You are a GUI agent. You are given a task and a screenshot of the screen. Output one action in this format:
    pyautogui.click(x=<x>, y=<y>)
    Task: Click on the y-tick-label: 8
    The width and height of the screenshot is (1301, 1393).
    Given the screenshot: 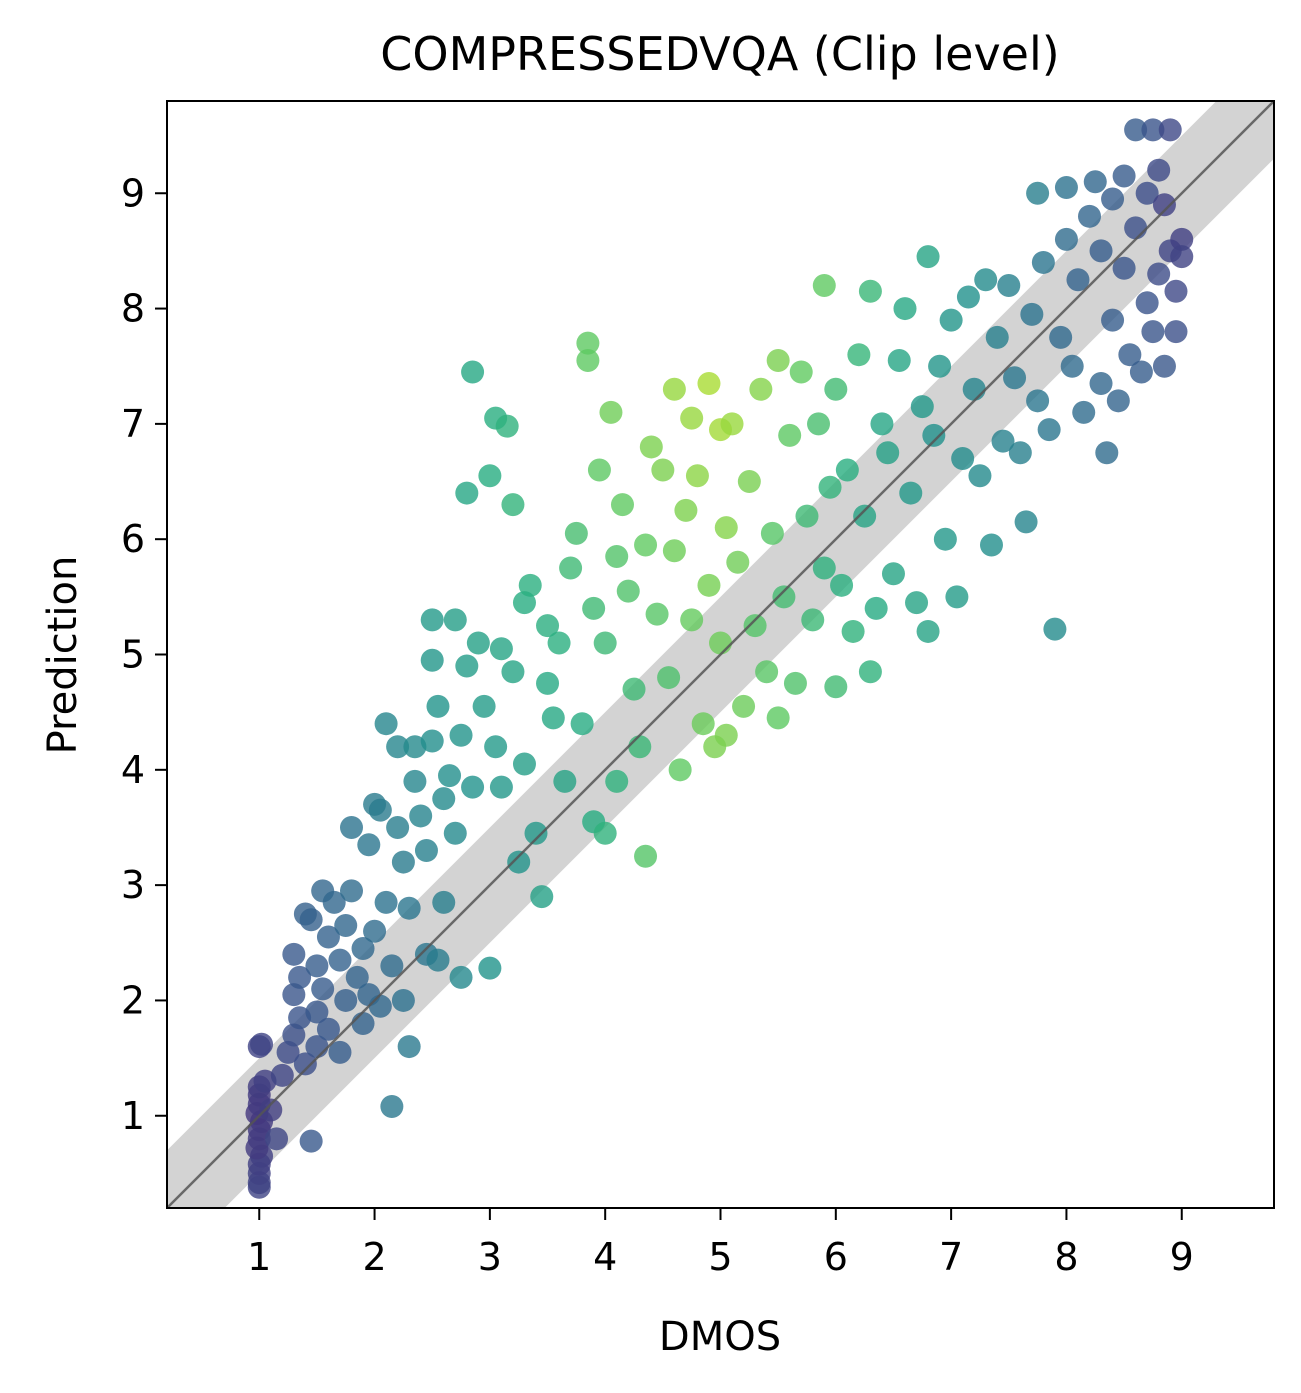 What is the action you would take?
    pyautogui.click(x=133, y=309)
    